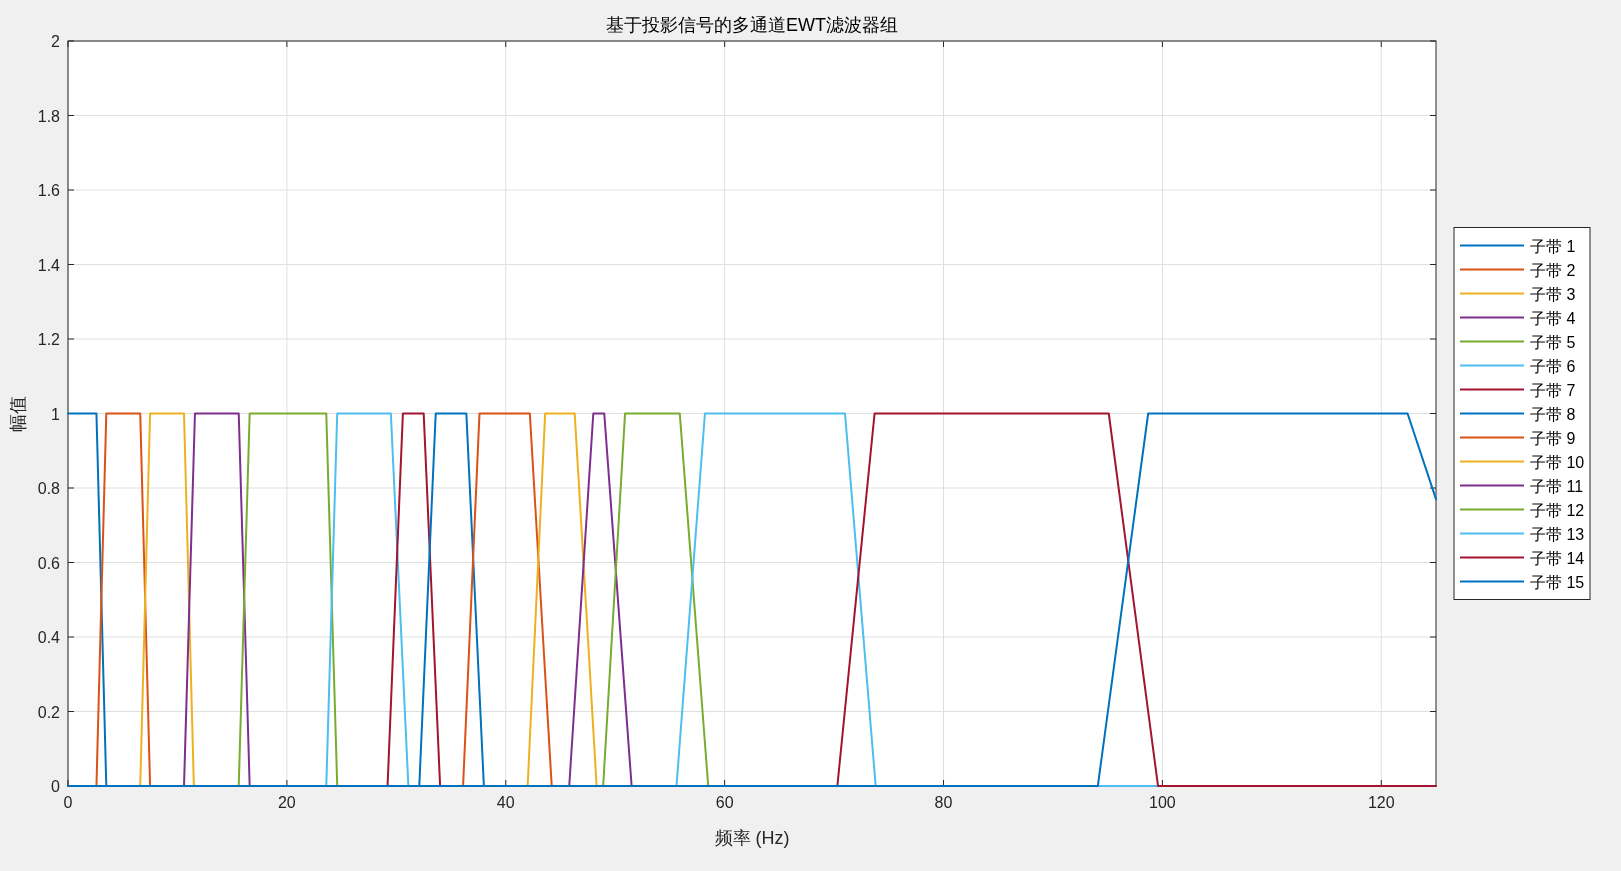 Image resolution: width=1621 pixels, height=871 pixels. What do you see at coordinates (49, 190) in the screenshot?
I see `y-tick-label: 1.6` at bounding box center [49, 190].